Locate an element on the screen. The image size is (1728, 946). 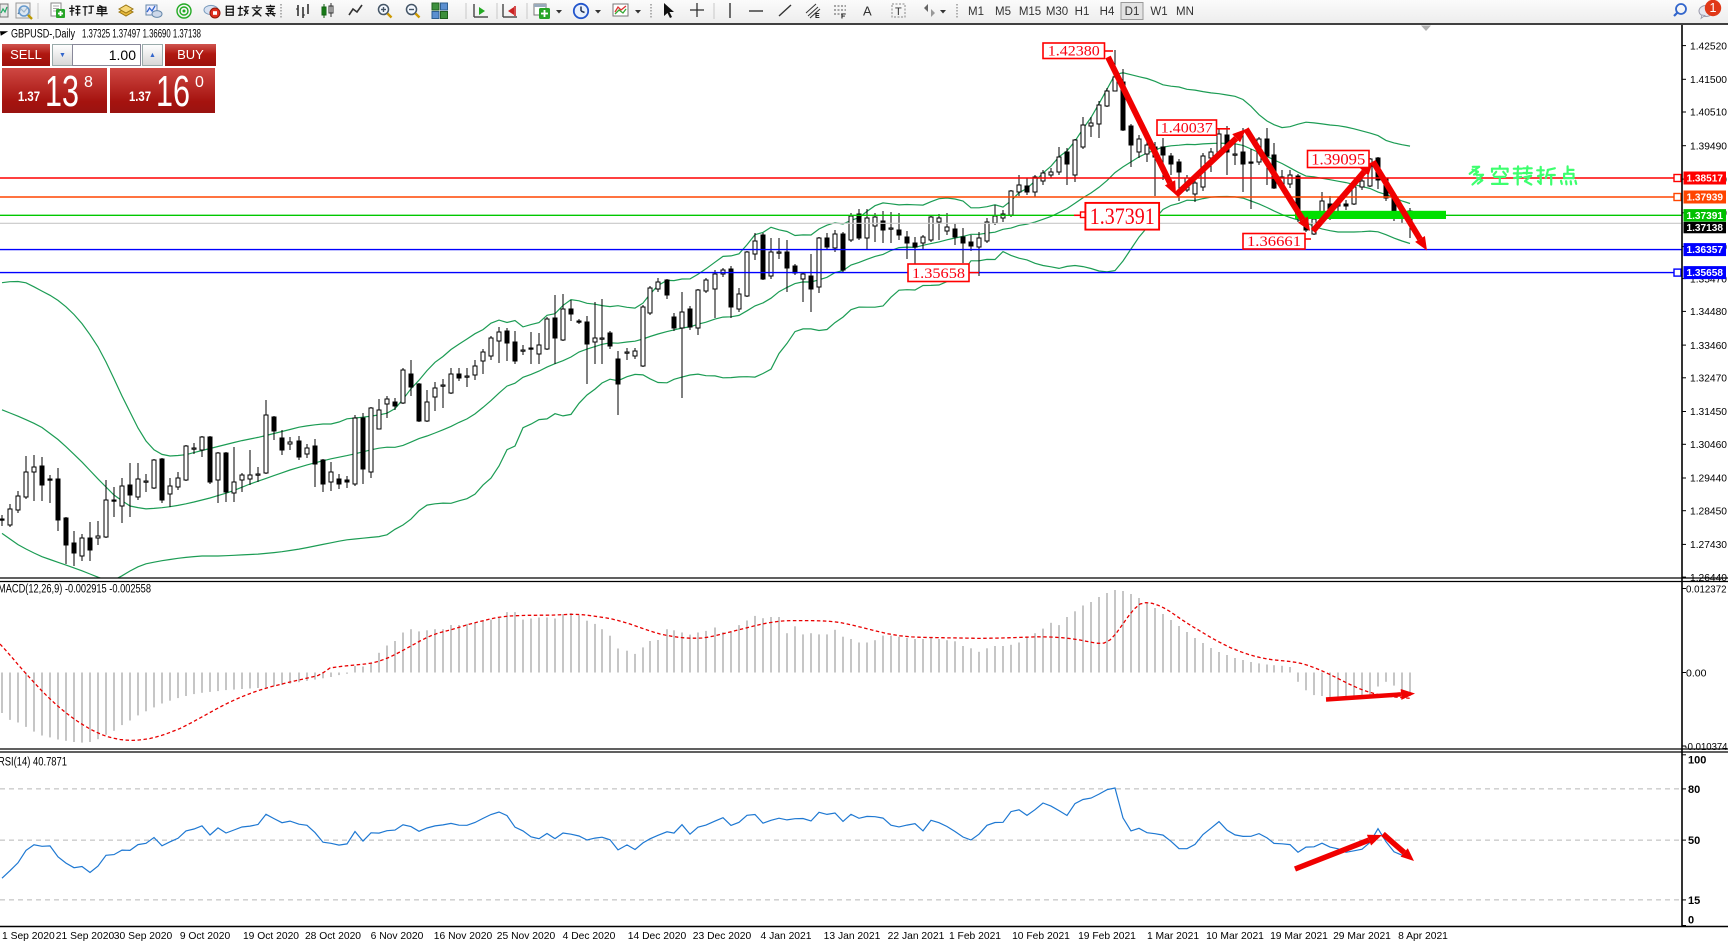
svg-text: 1.39490 is located at coordinates (1708, 146).